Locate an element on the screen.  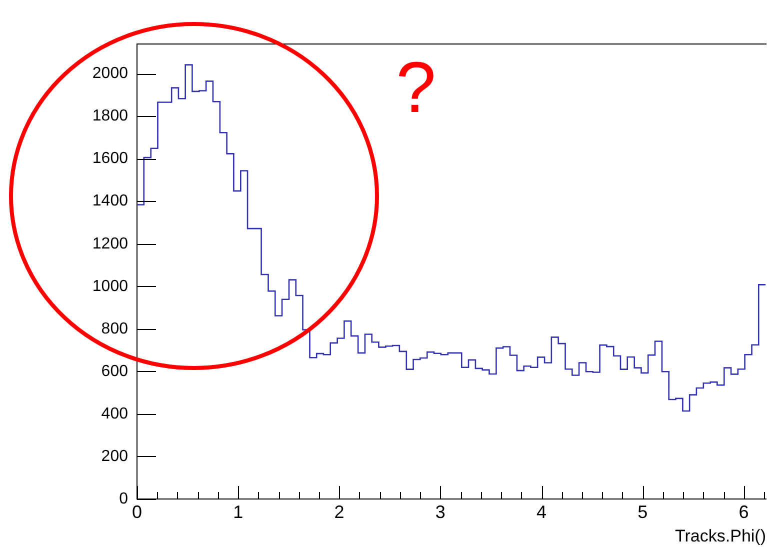
annotation: ? is located at coordinates (416, 88).